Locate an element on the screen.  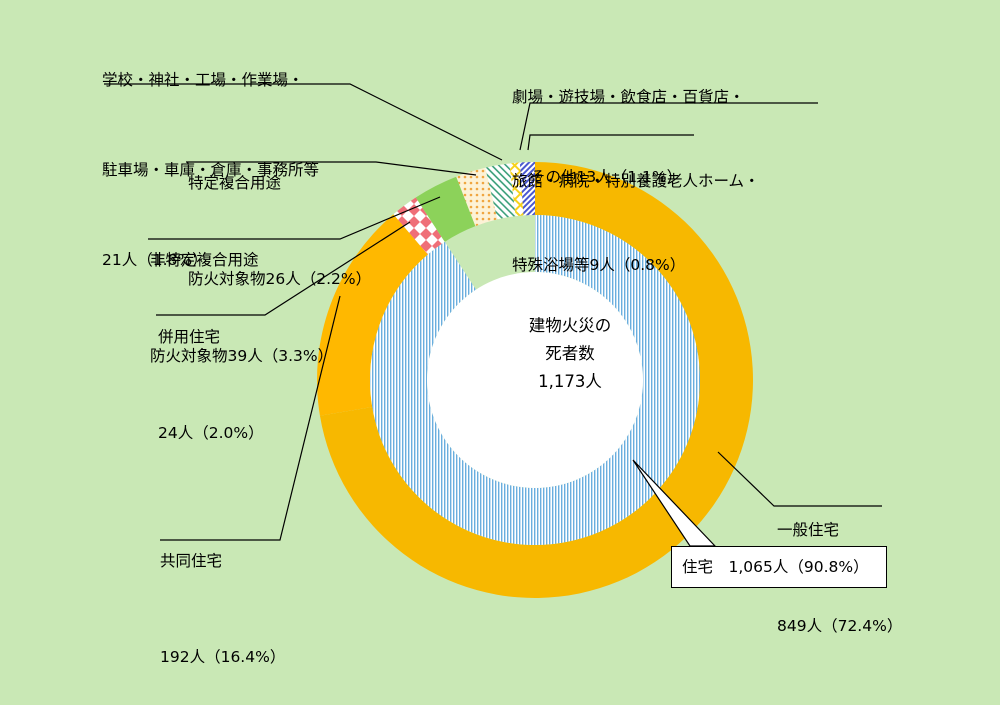
label-sonota: その他13人（1.1%） is located at coordinates (606, 164).